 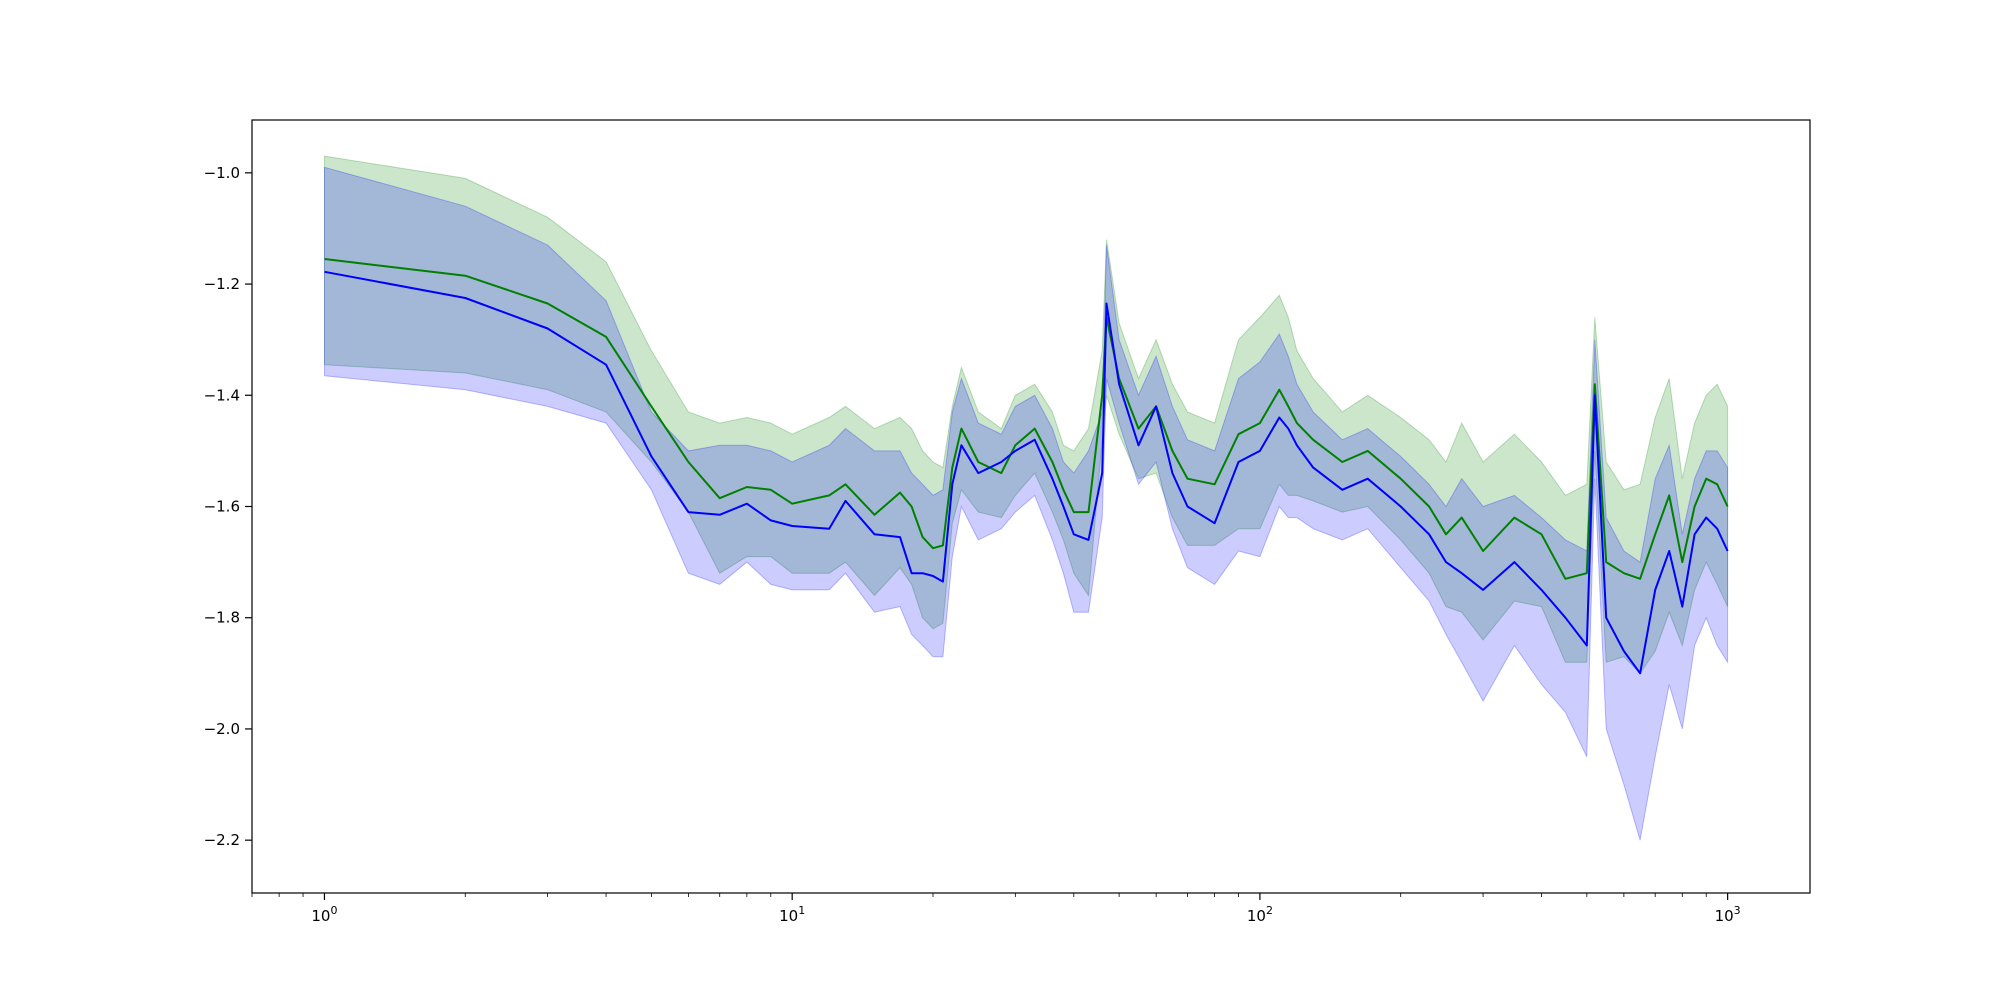 I want to click on y-axis: −1.0 −1.2 −1.4 −1.6 −1.8 −2.0 −2.2, so click(x=228, y=506).